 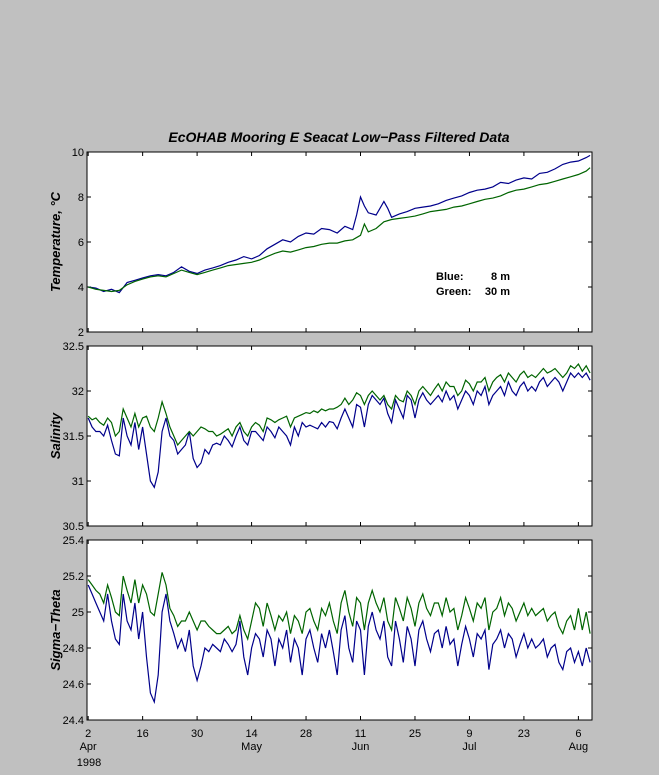 I want to click on y-tick-label: 31.5, so click(x=73, y=437).